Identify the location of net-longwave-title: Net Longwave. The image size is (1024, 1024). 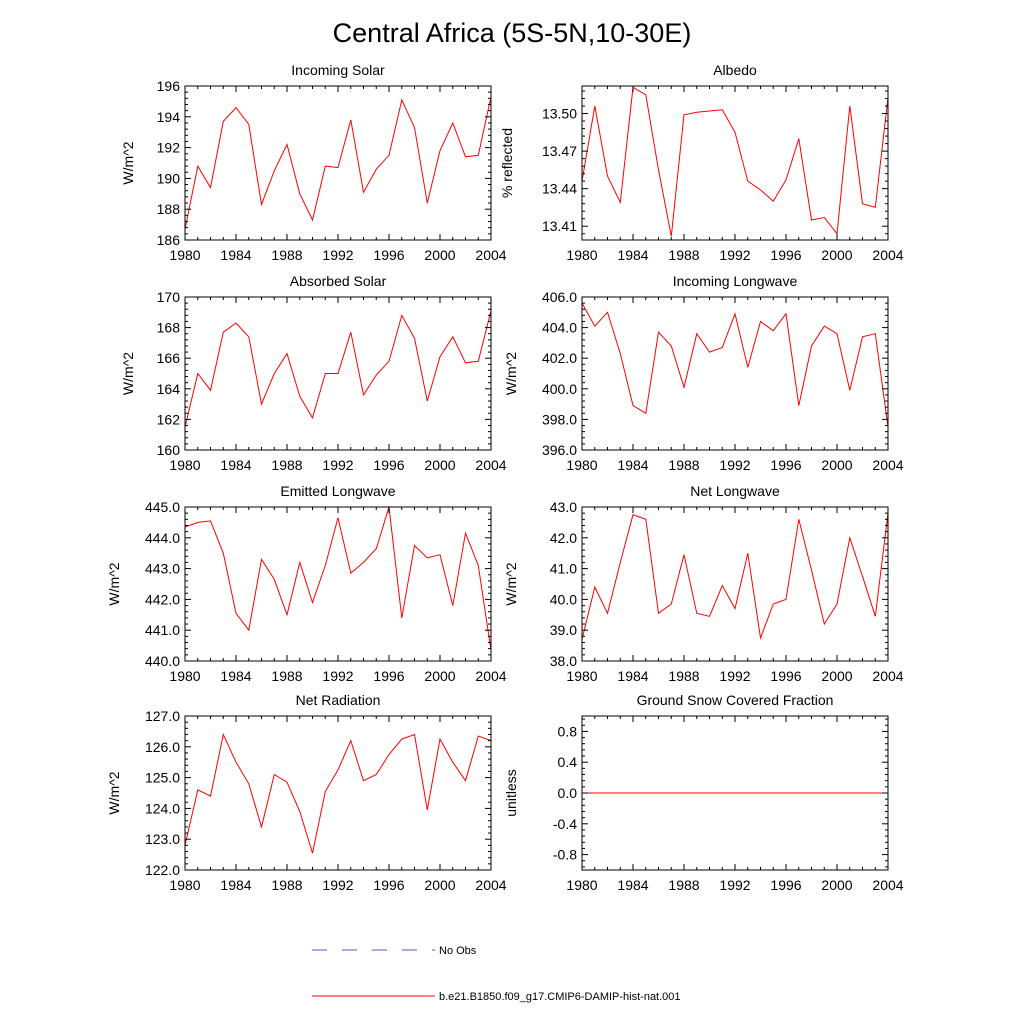
(735, 491).